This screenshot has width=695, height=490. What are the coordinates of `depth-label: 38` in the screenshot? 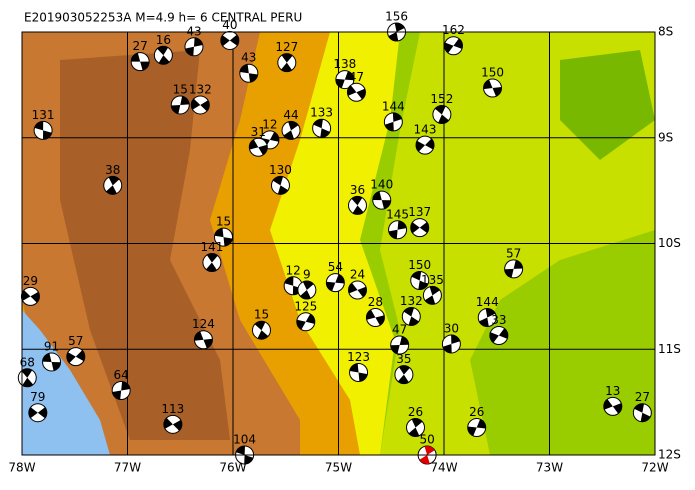 It's located at (112, 170).